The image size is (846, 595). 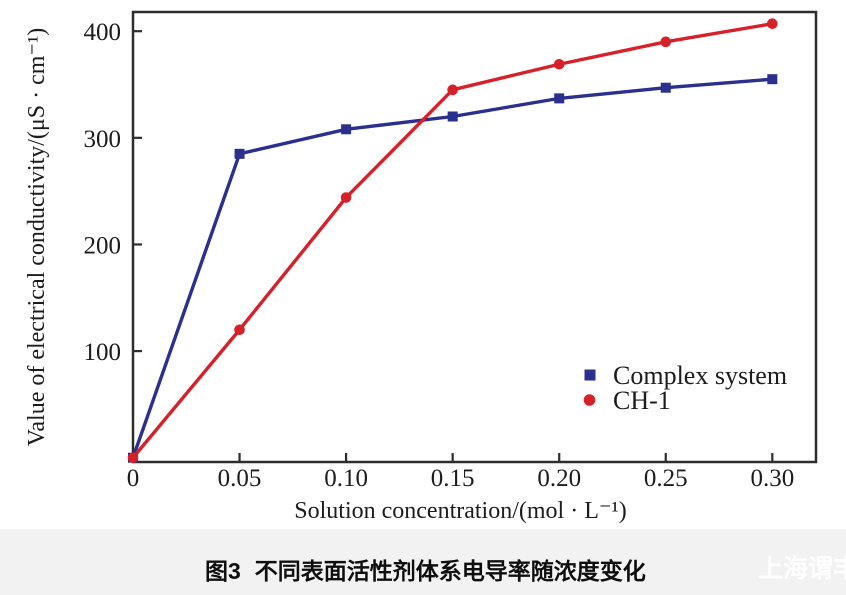 What do you see at coordinates (346, 478) in the screenshot?
I see `x-tick-label: 0.10` at bounding box center [346, 478].